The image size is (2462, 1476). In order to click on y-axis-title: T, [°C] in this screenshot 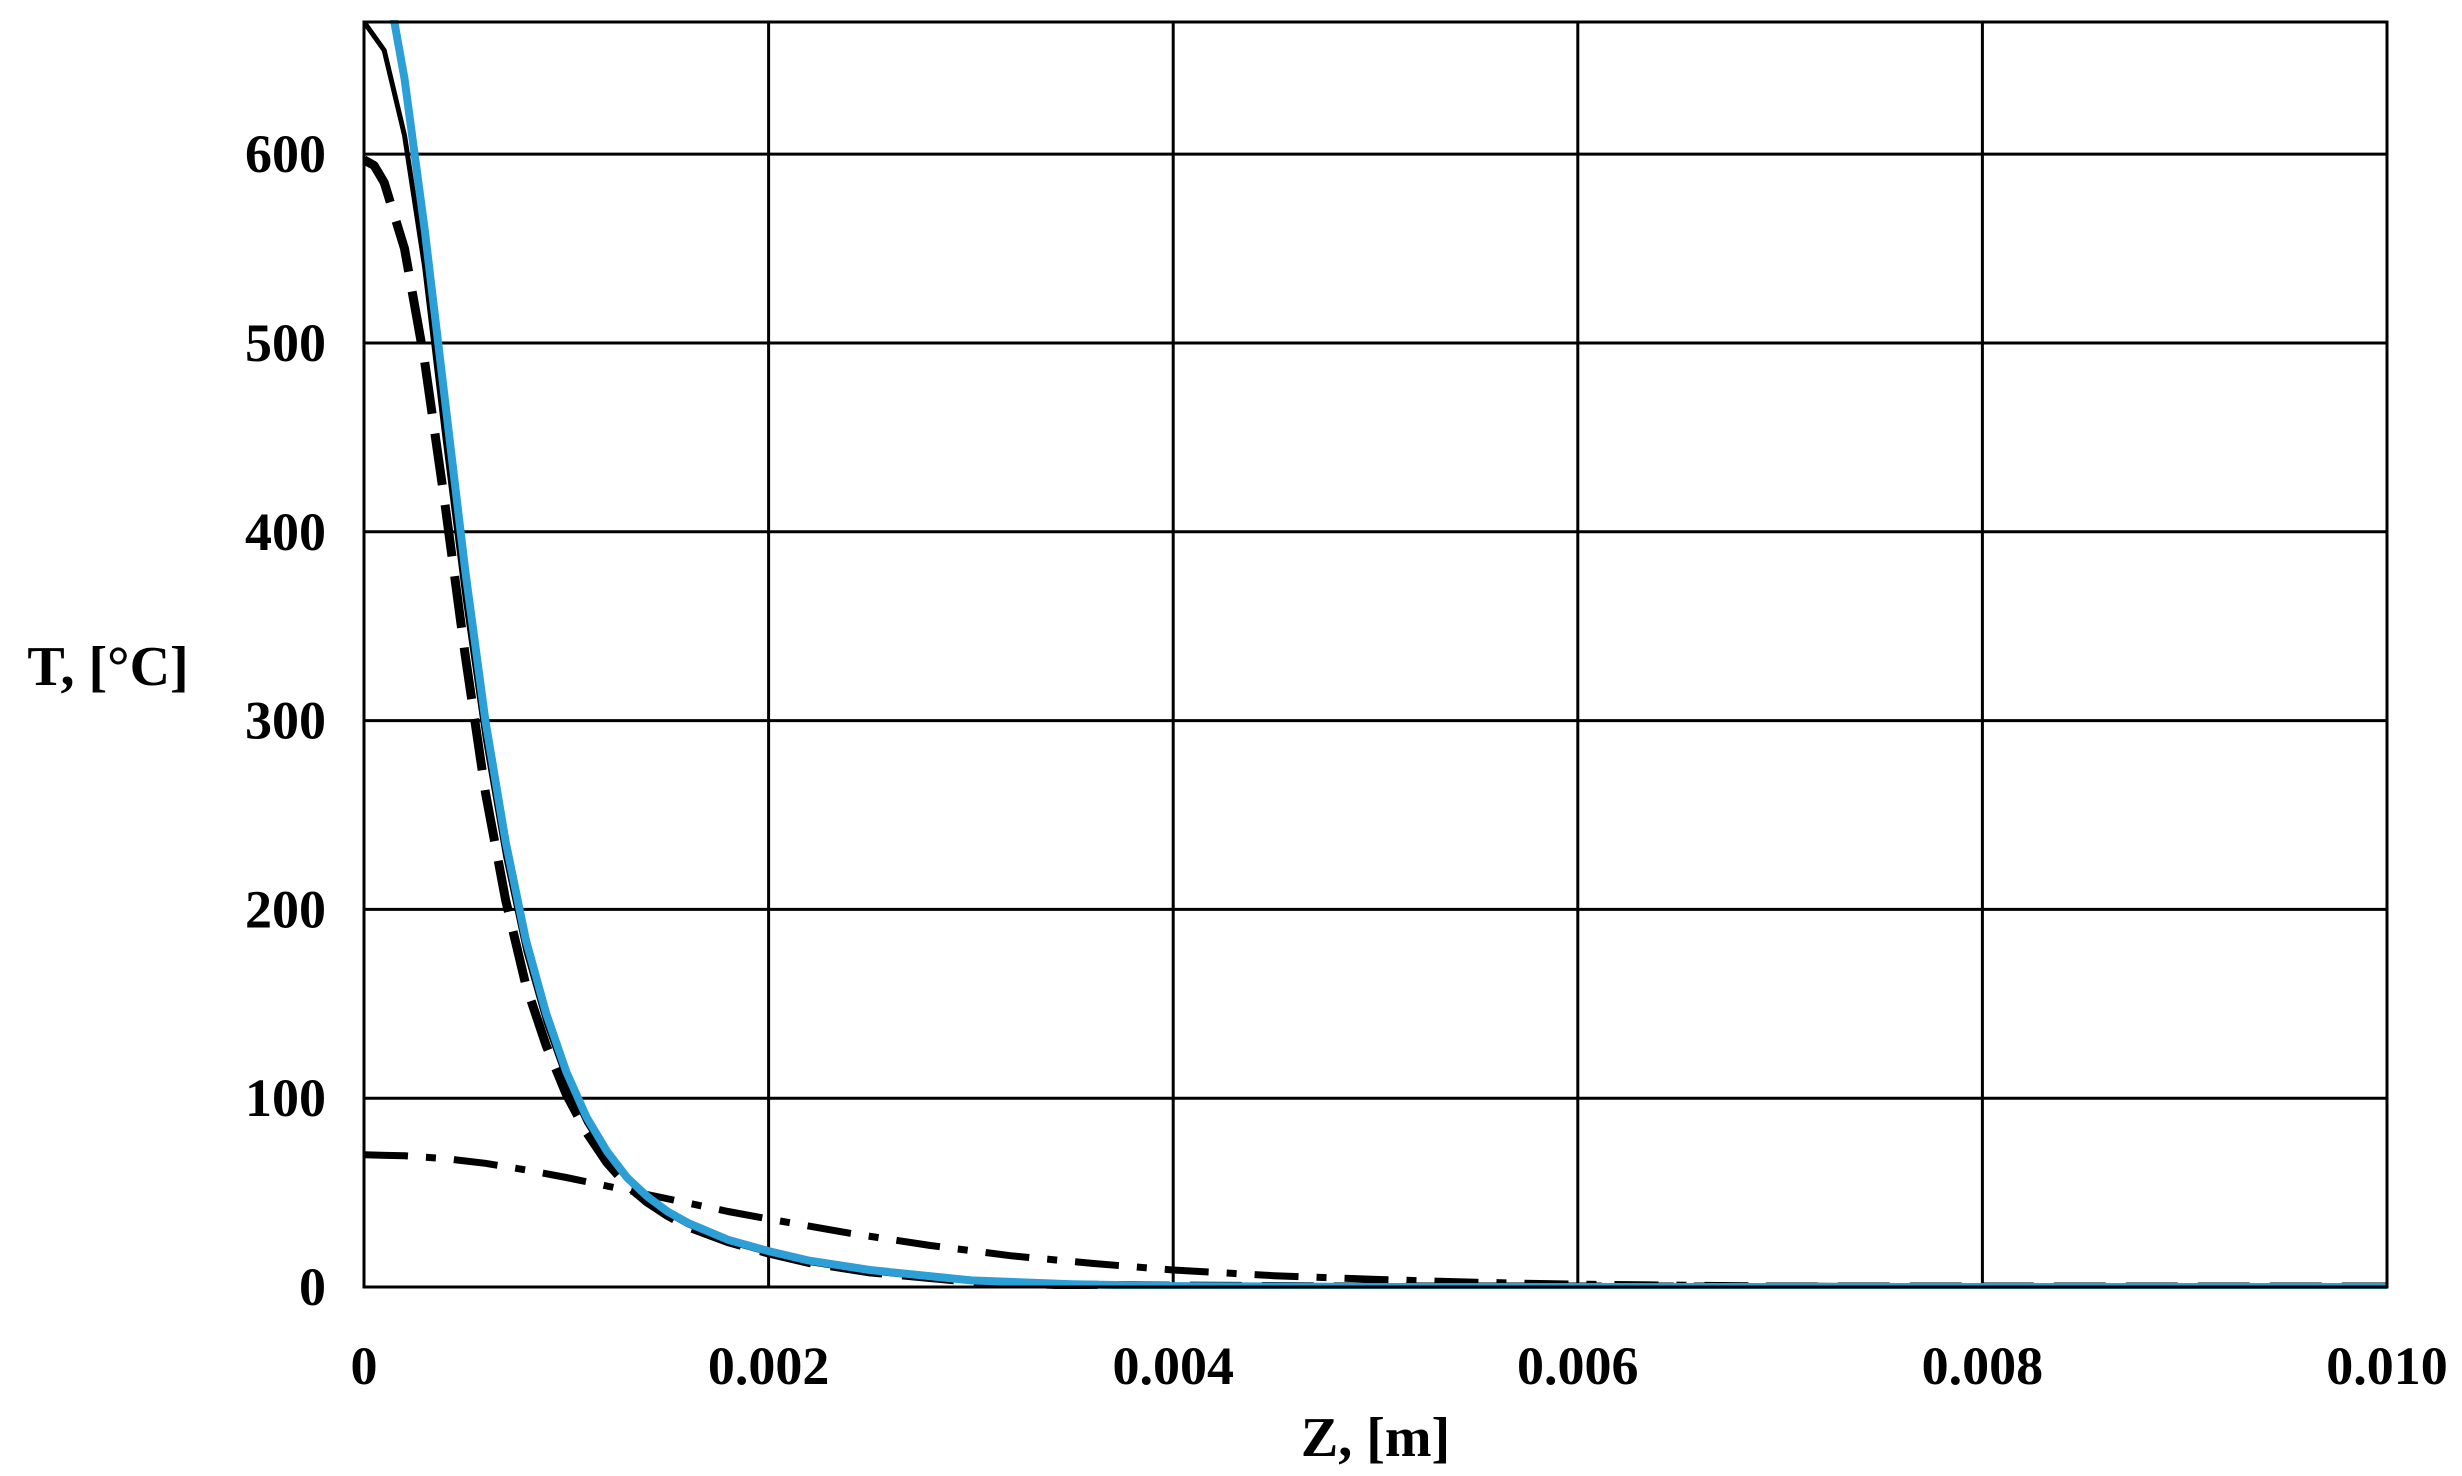, I will do `click(107, 667)`.